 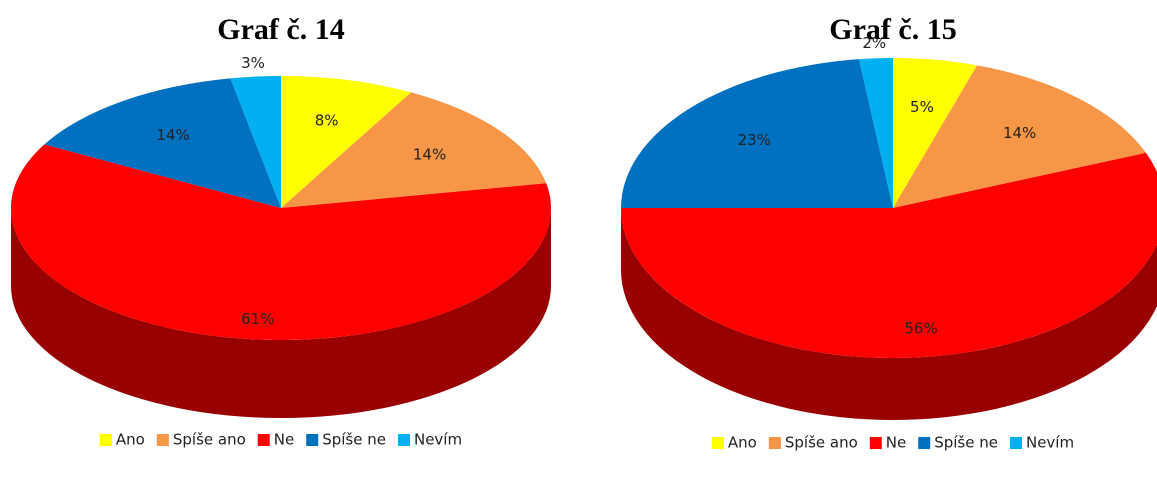 I want to click on data-label: 61%, so click(x=257, y=319).